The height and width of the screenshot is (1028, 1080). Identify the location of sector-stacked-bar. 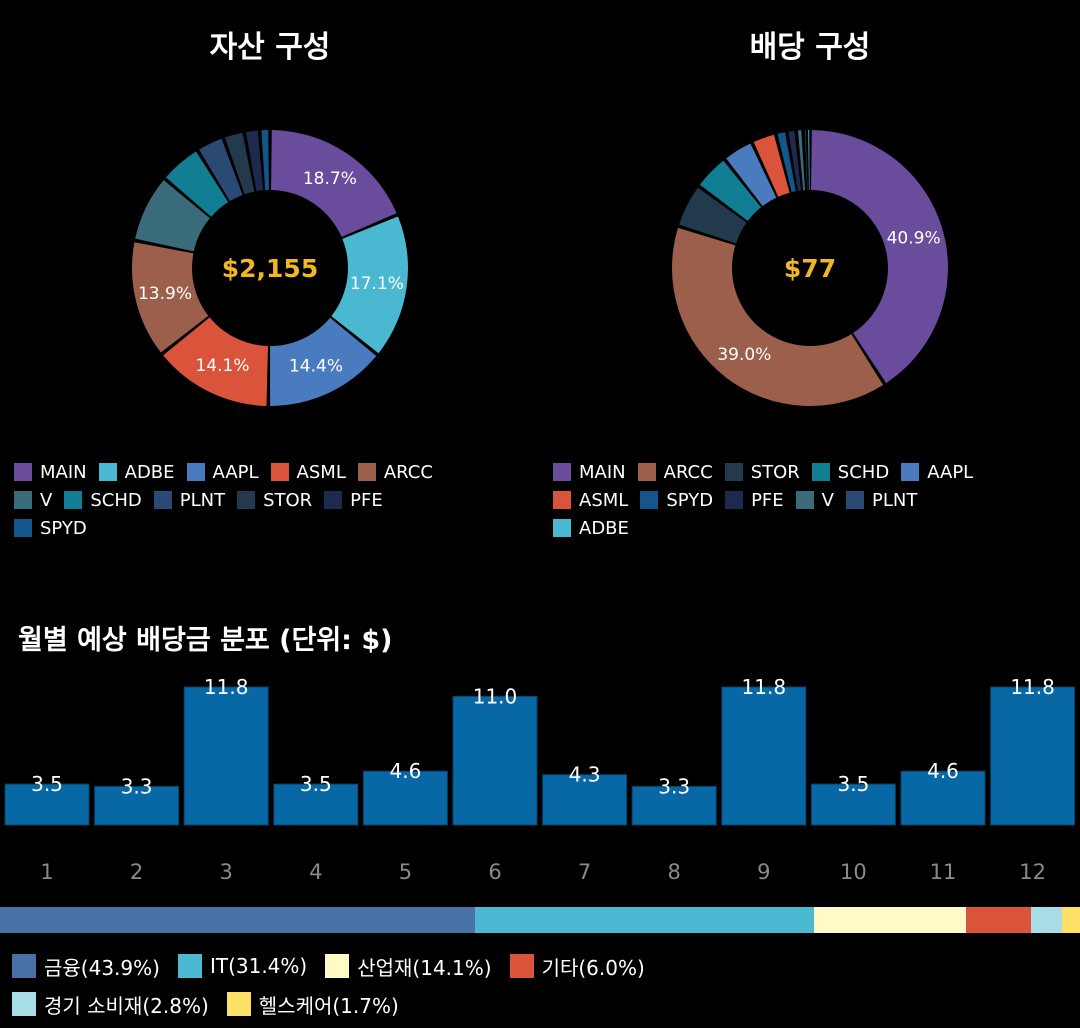
(540, 920).